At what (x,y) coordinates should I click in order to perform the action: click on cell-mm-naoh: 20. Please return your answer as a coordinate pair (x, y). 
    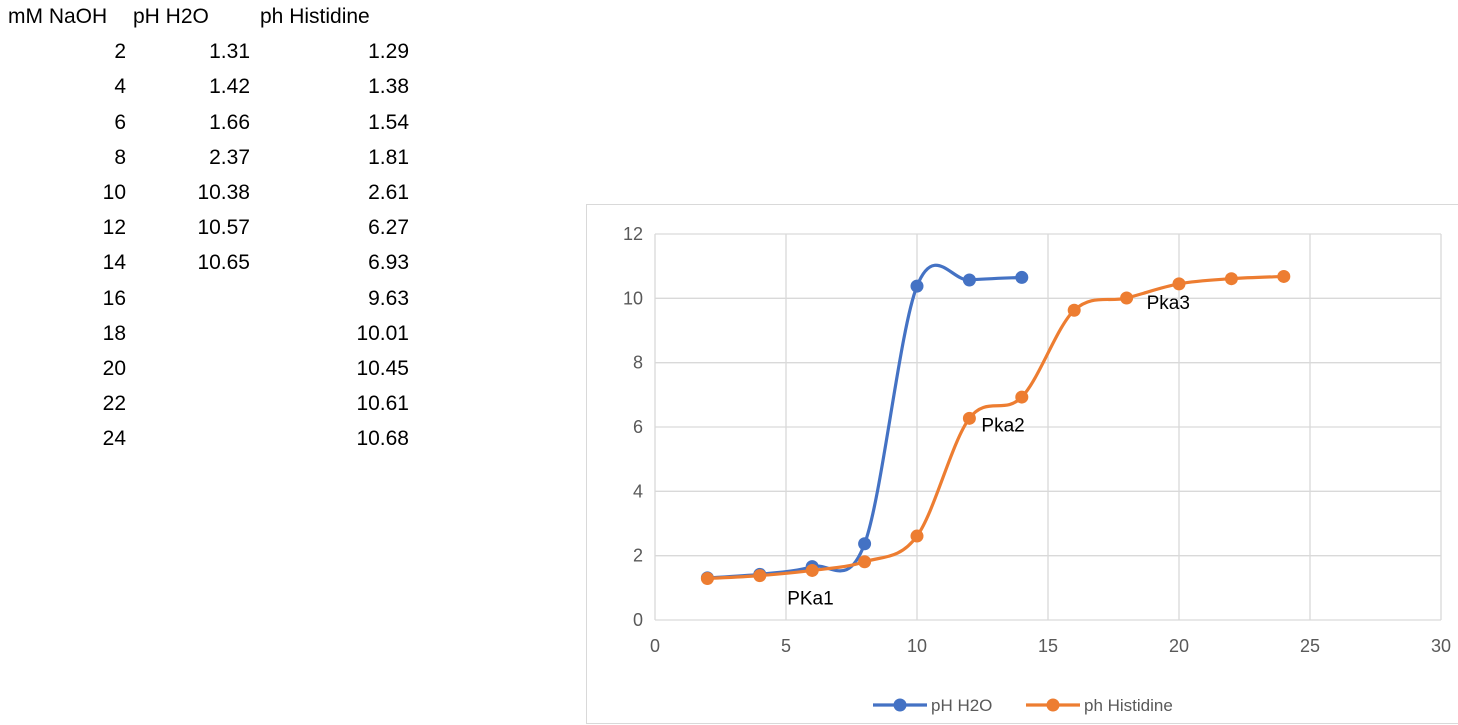
    Looking at the image, I should click on (114, 368).